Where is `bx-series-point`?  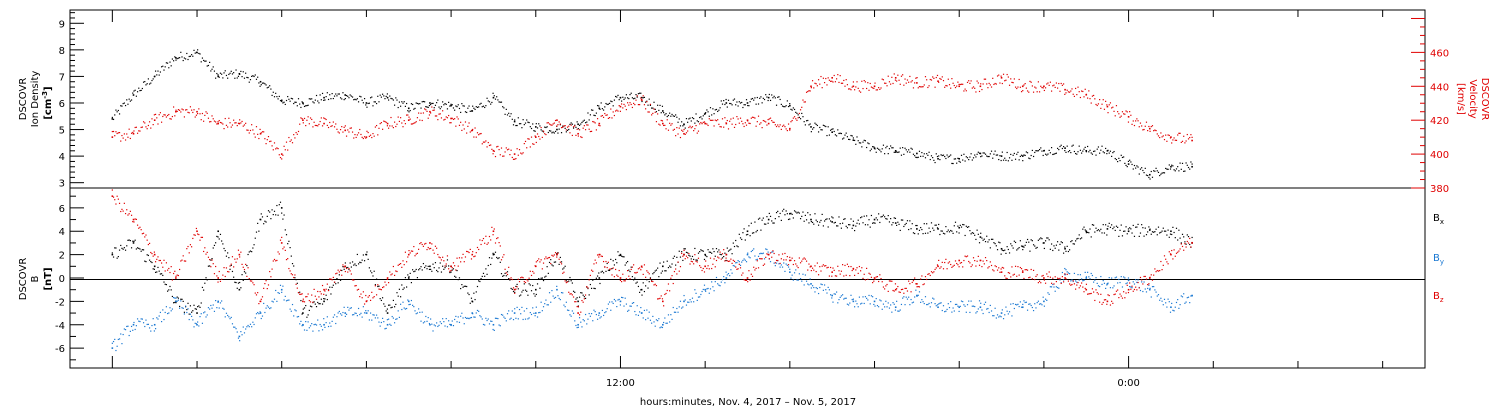 bx-series-point is located at coordinates (1022, 246).